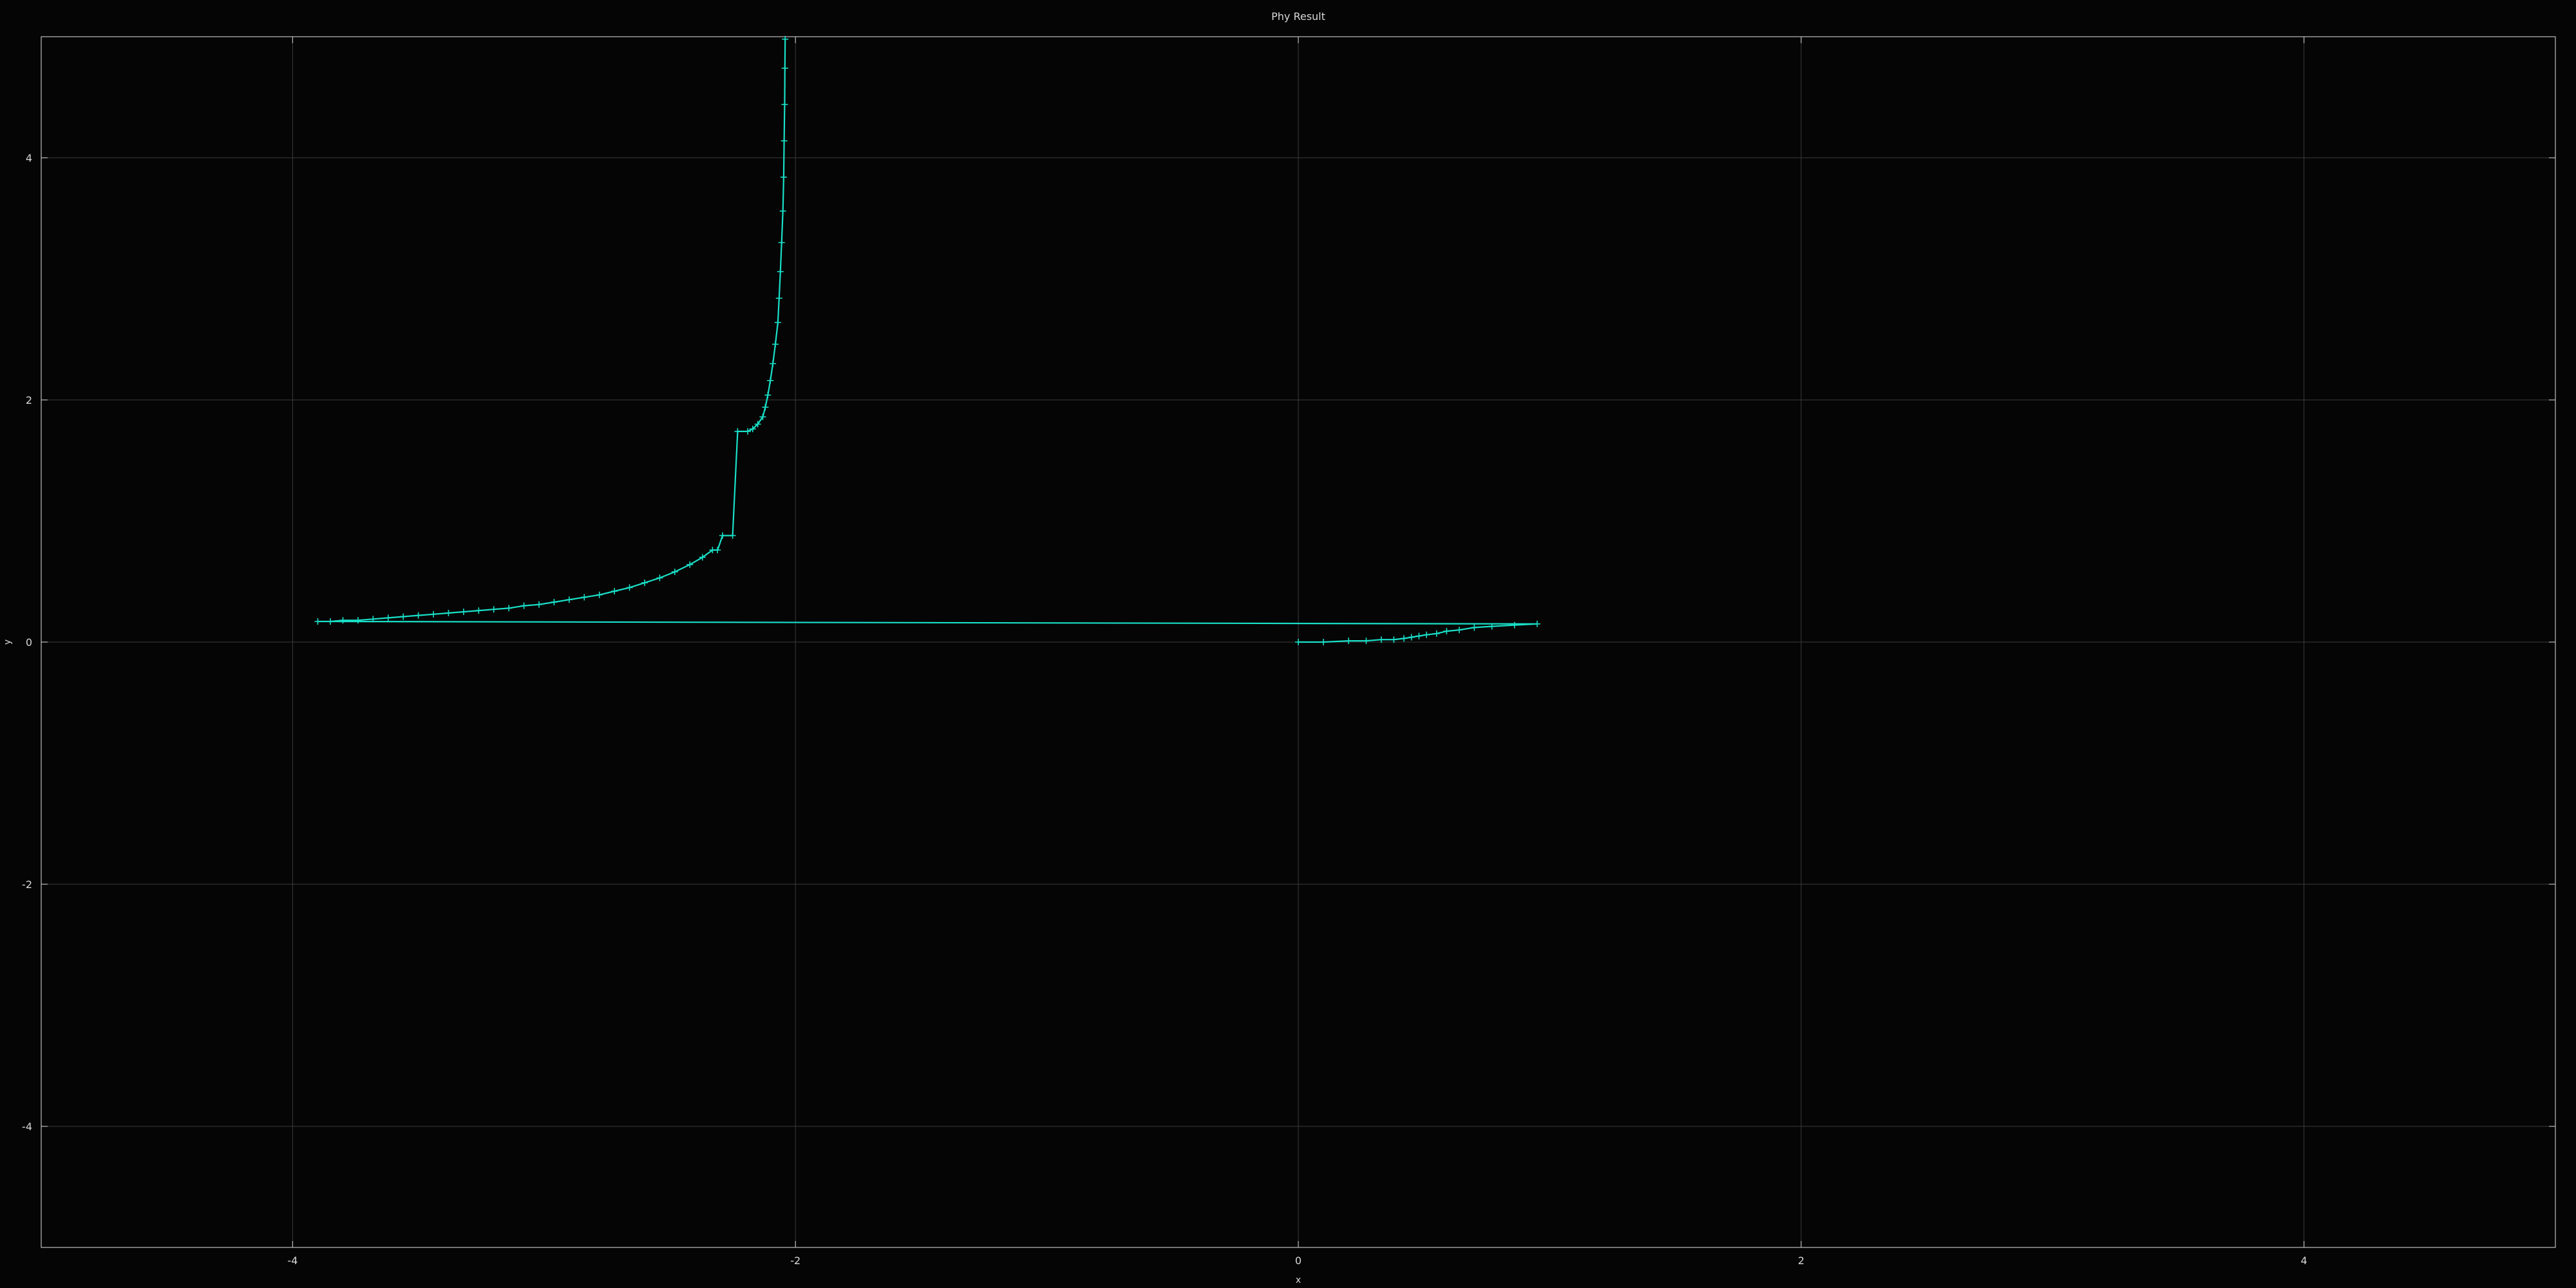 This screenshot has height=1288, width=2576. What do you see at coordinates (293, 1261) in the screenshot?
I see `x-tick-label: -4` at bounding box center [293, 1261].